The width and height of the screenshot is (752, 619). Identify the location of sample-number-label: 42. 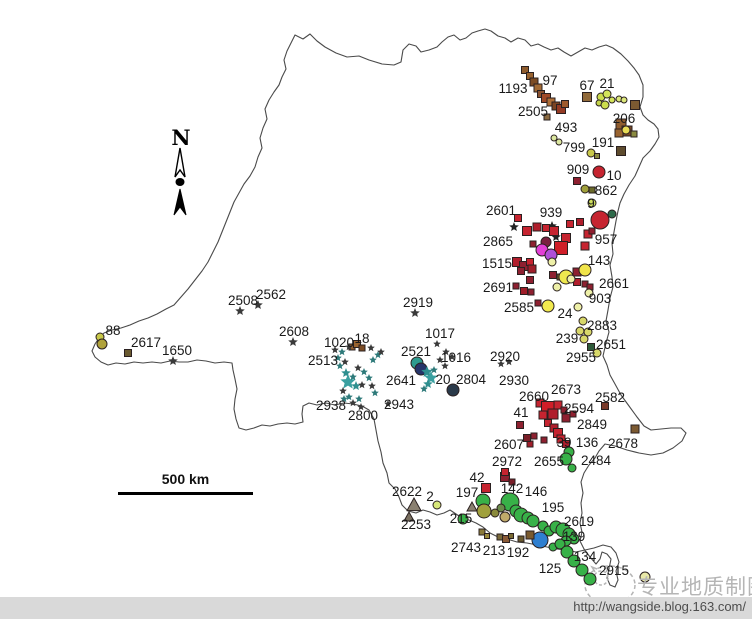
(476, 477).